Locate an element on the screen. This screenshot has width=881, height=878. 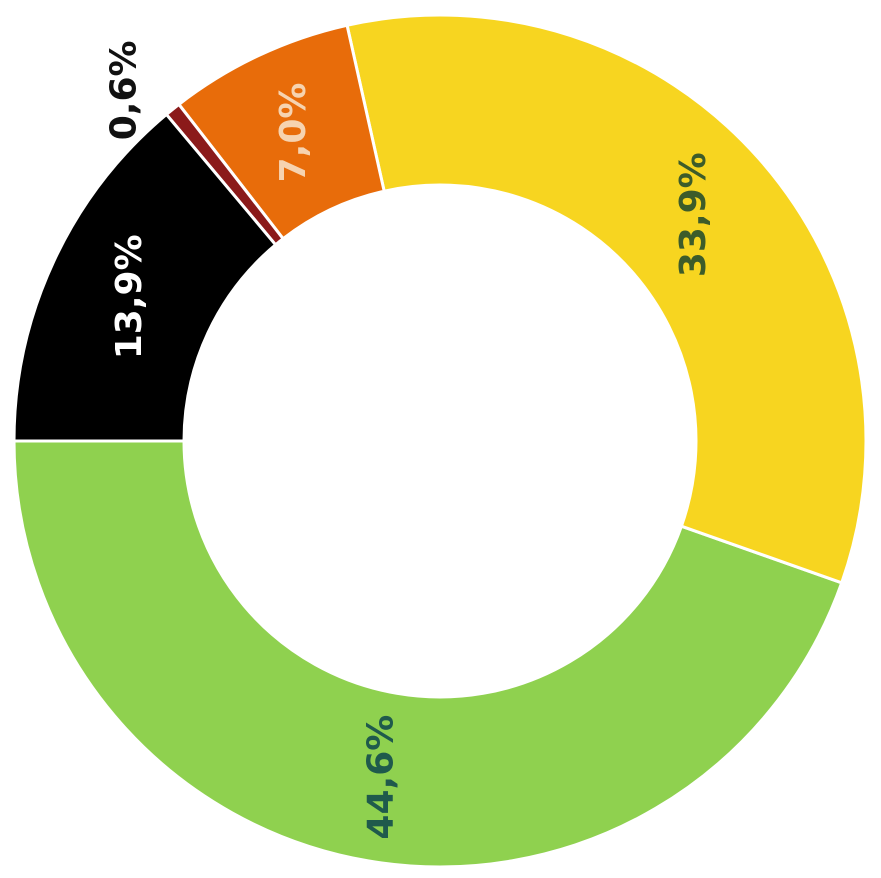
slice-label: 44,6% is located at coordinates (380, 777).